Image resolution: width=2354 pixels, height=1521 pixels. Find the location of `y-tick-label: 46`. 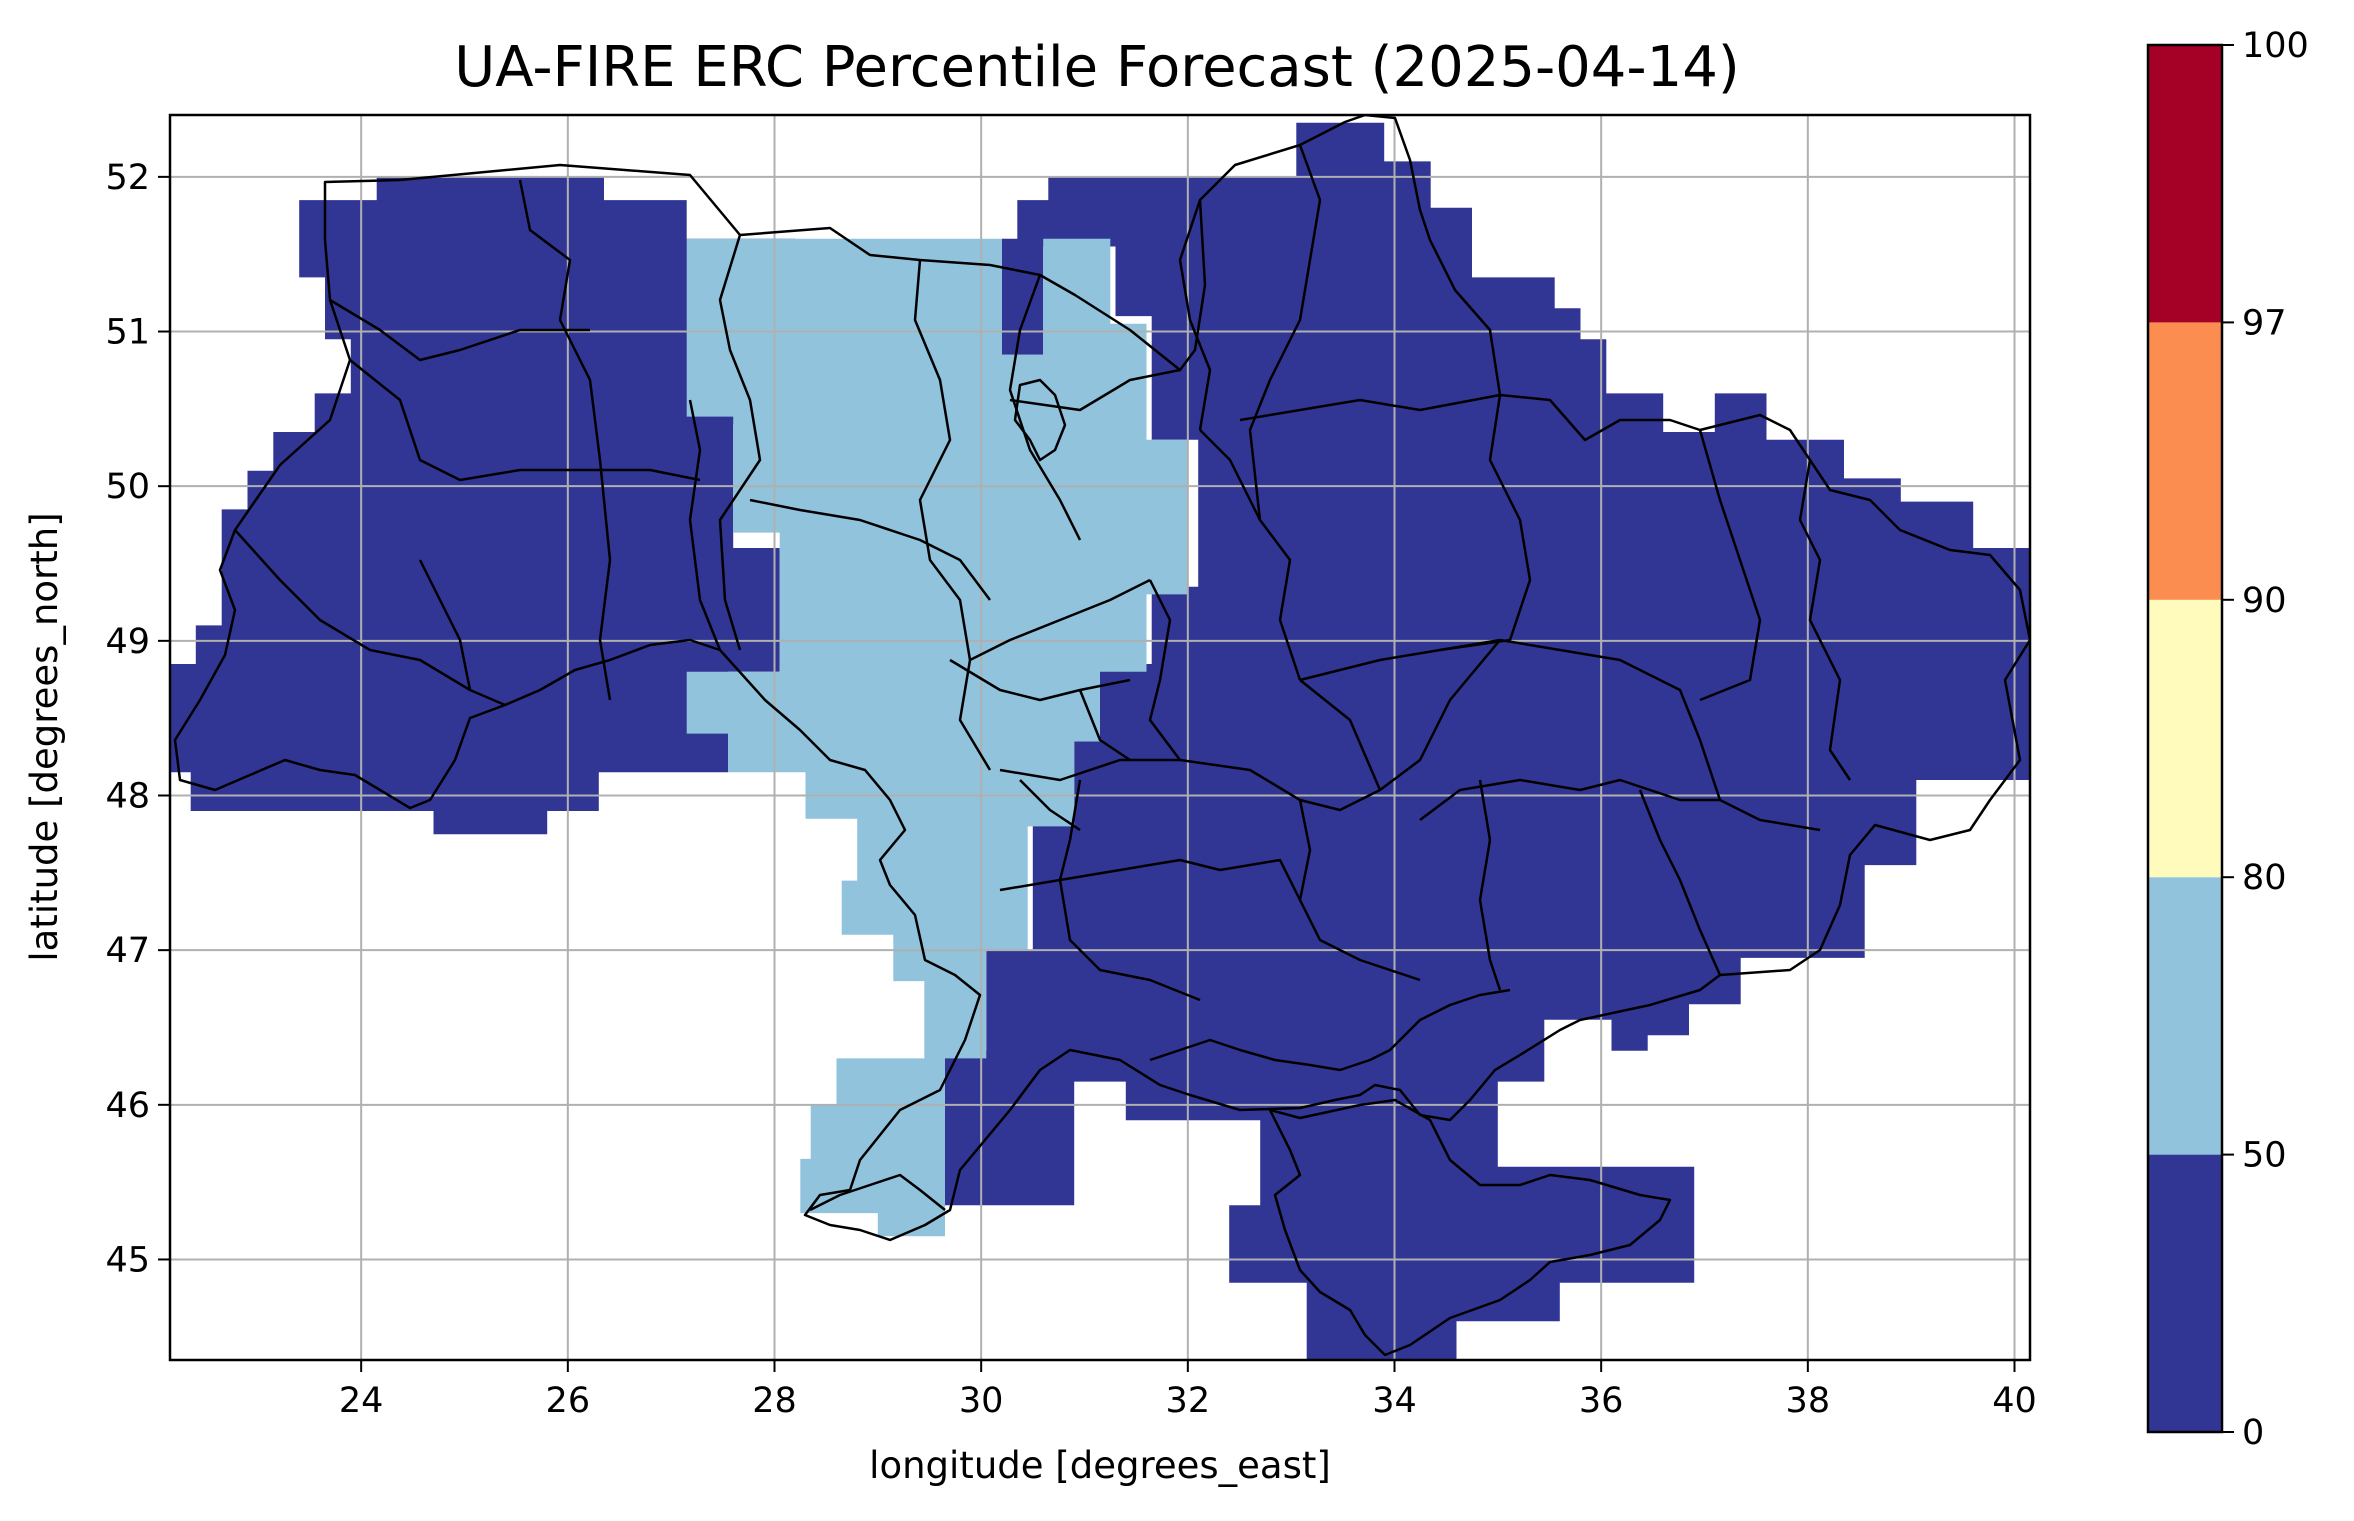

y-tick-label: 46 is located at coordinates (127, 1106).